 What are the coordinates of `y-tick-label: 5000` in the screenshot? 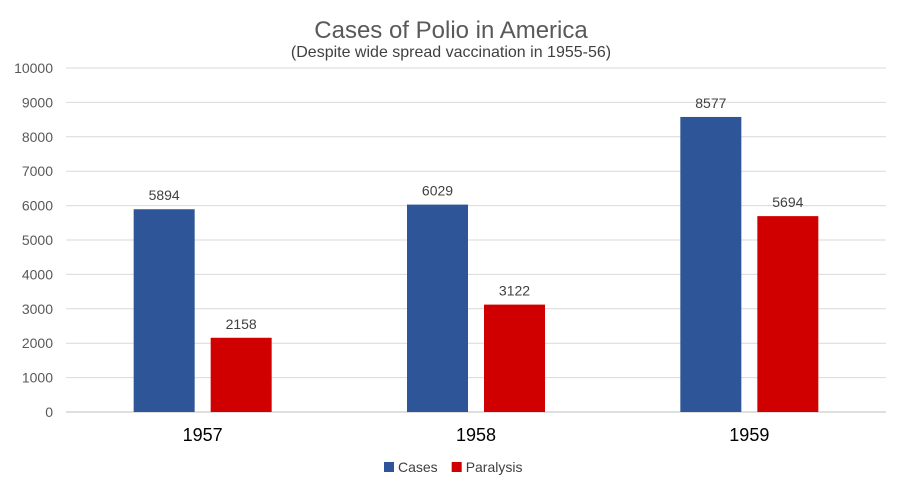 It's located at (37, 240).